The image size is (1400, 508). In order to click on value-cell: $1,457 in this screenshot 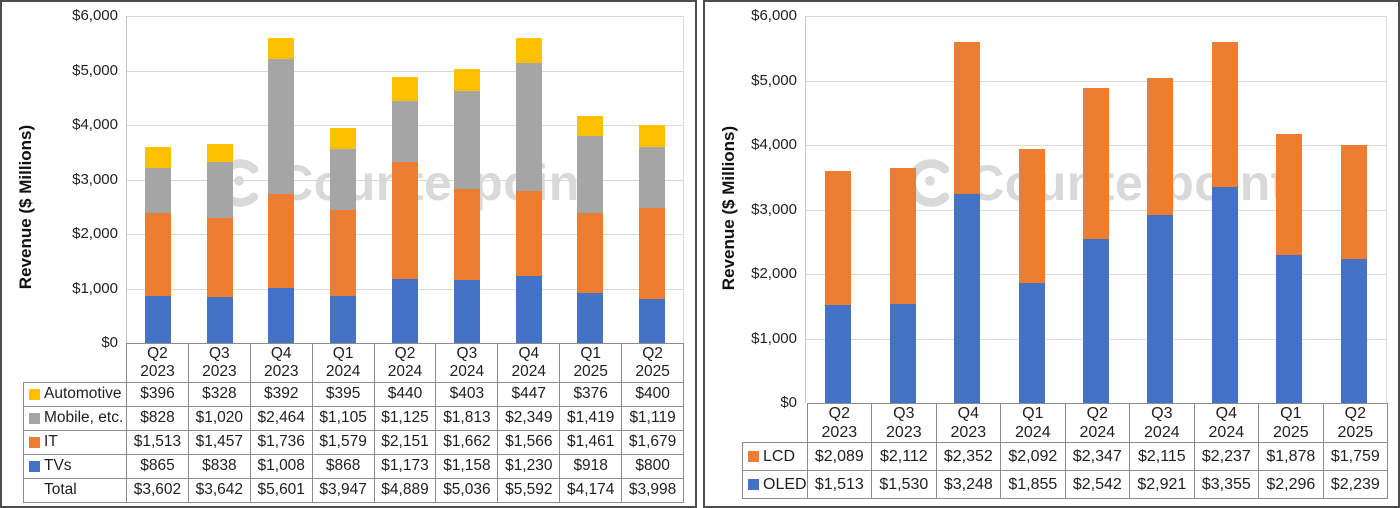, I will do `click(219, 442)`.